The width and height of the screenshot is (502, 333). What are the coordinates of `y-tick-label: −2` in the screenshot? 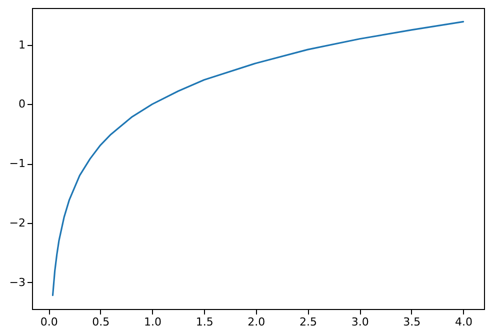 It's located at (17, 223).